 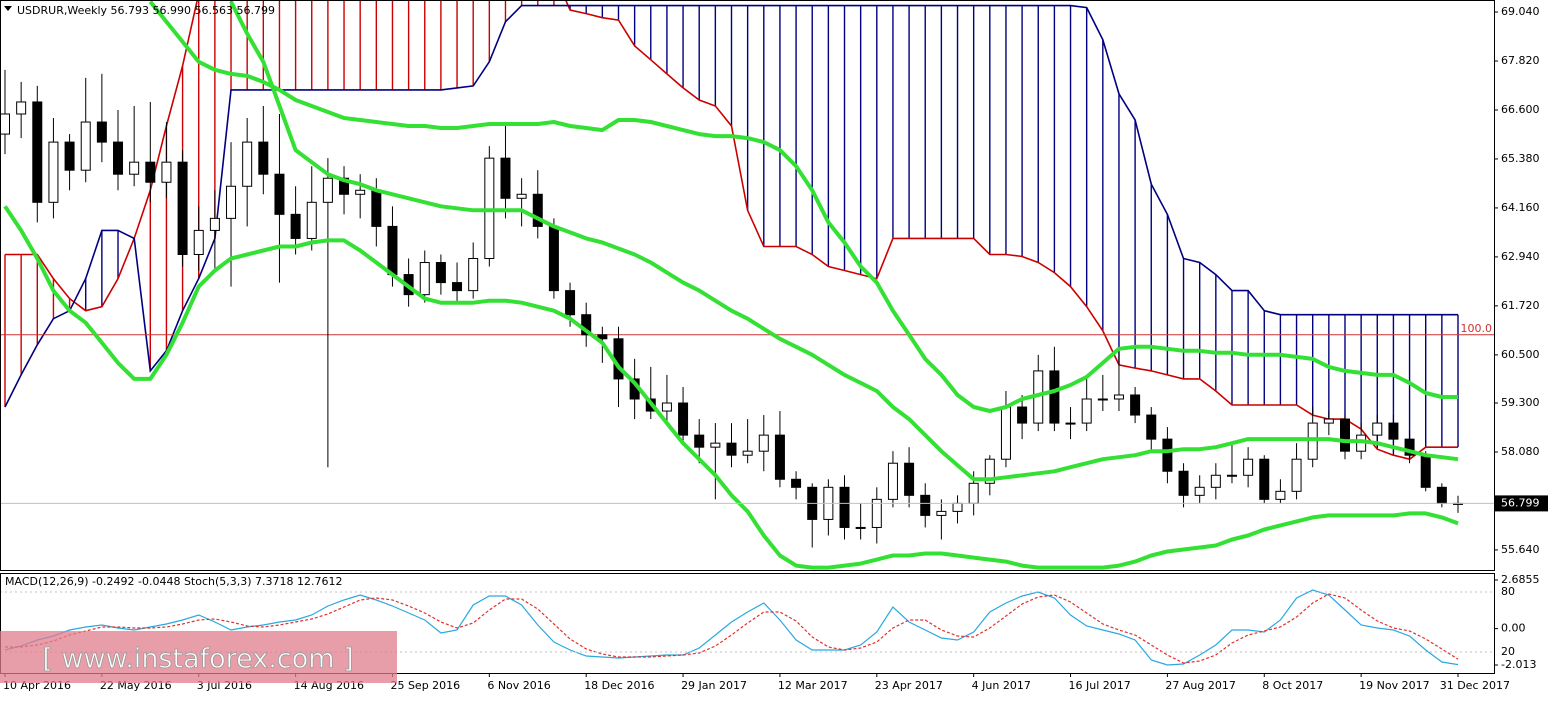 What do you see at coordinates (1518, 664) in the screenshot?
I see `y2-tick-label: -2.013` at bounding box center [1518, 664].